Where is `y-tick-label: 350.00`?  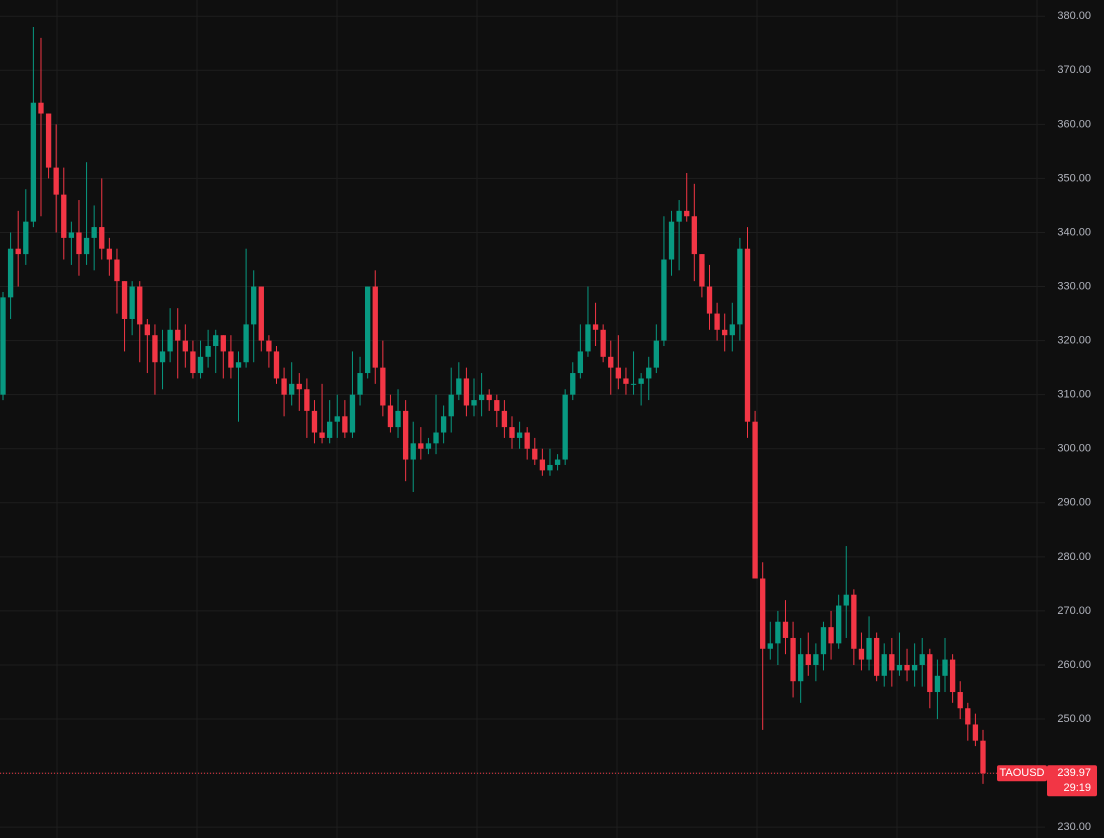 y-tick-label: 350.00 is located at coordinates (1074, 178).